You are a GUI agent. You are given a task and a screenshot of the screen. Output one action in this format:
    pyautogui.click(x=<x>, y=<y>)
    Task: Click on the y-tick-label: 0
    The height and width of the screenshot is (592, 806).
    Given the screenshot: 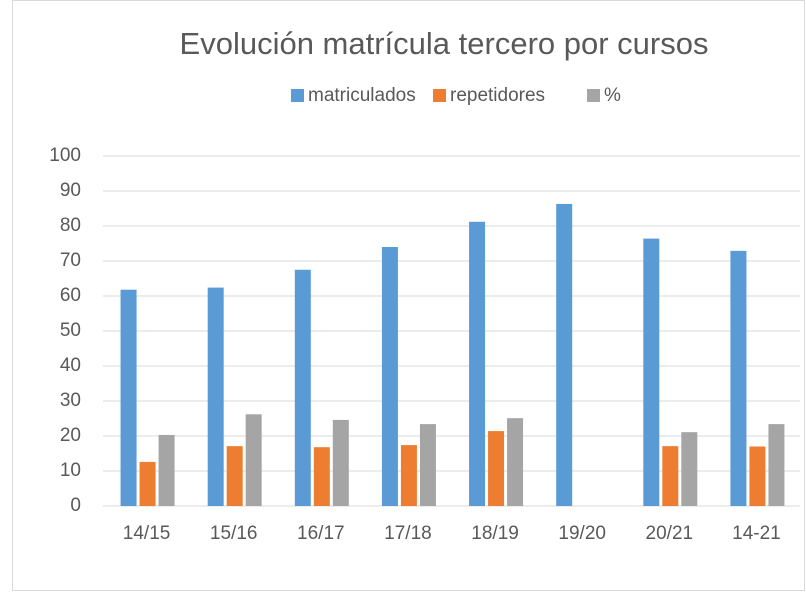 What is the action you would take?
    pyautogui.click(x=75, y=505)
    